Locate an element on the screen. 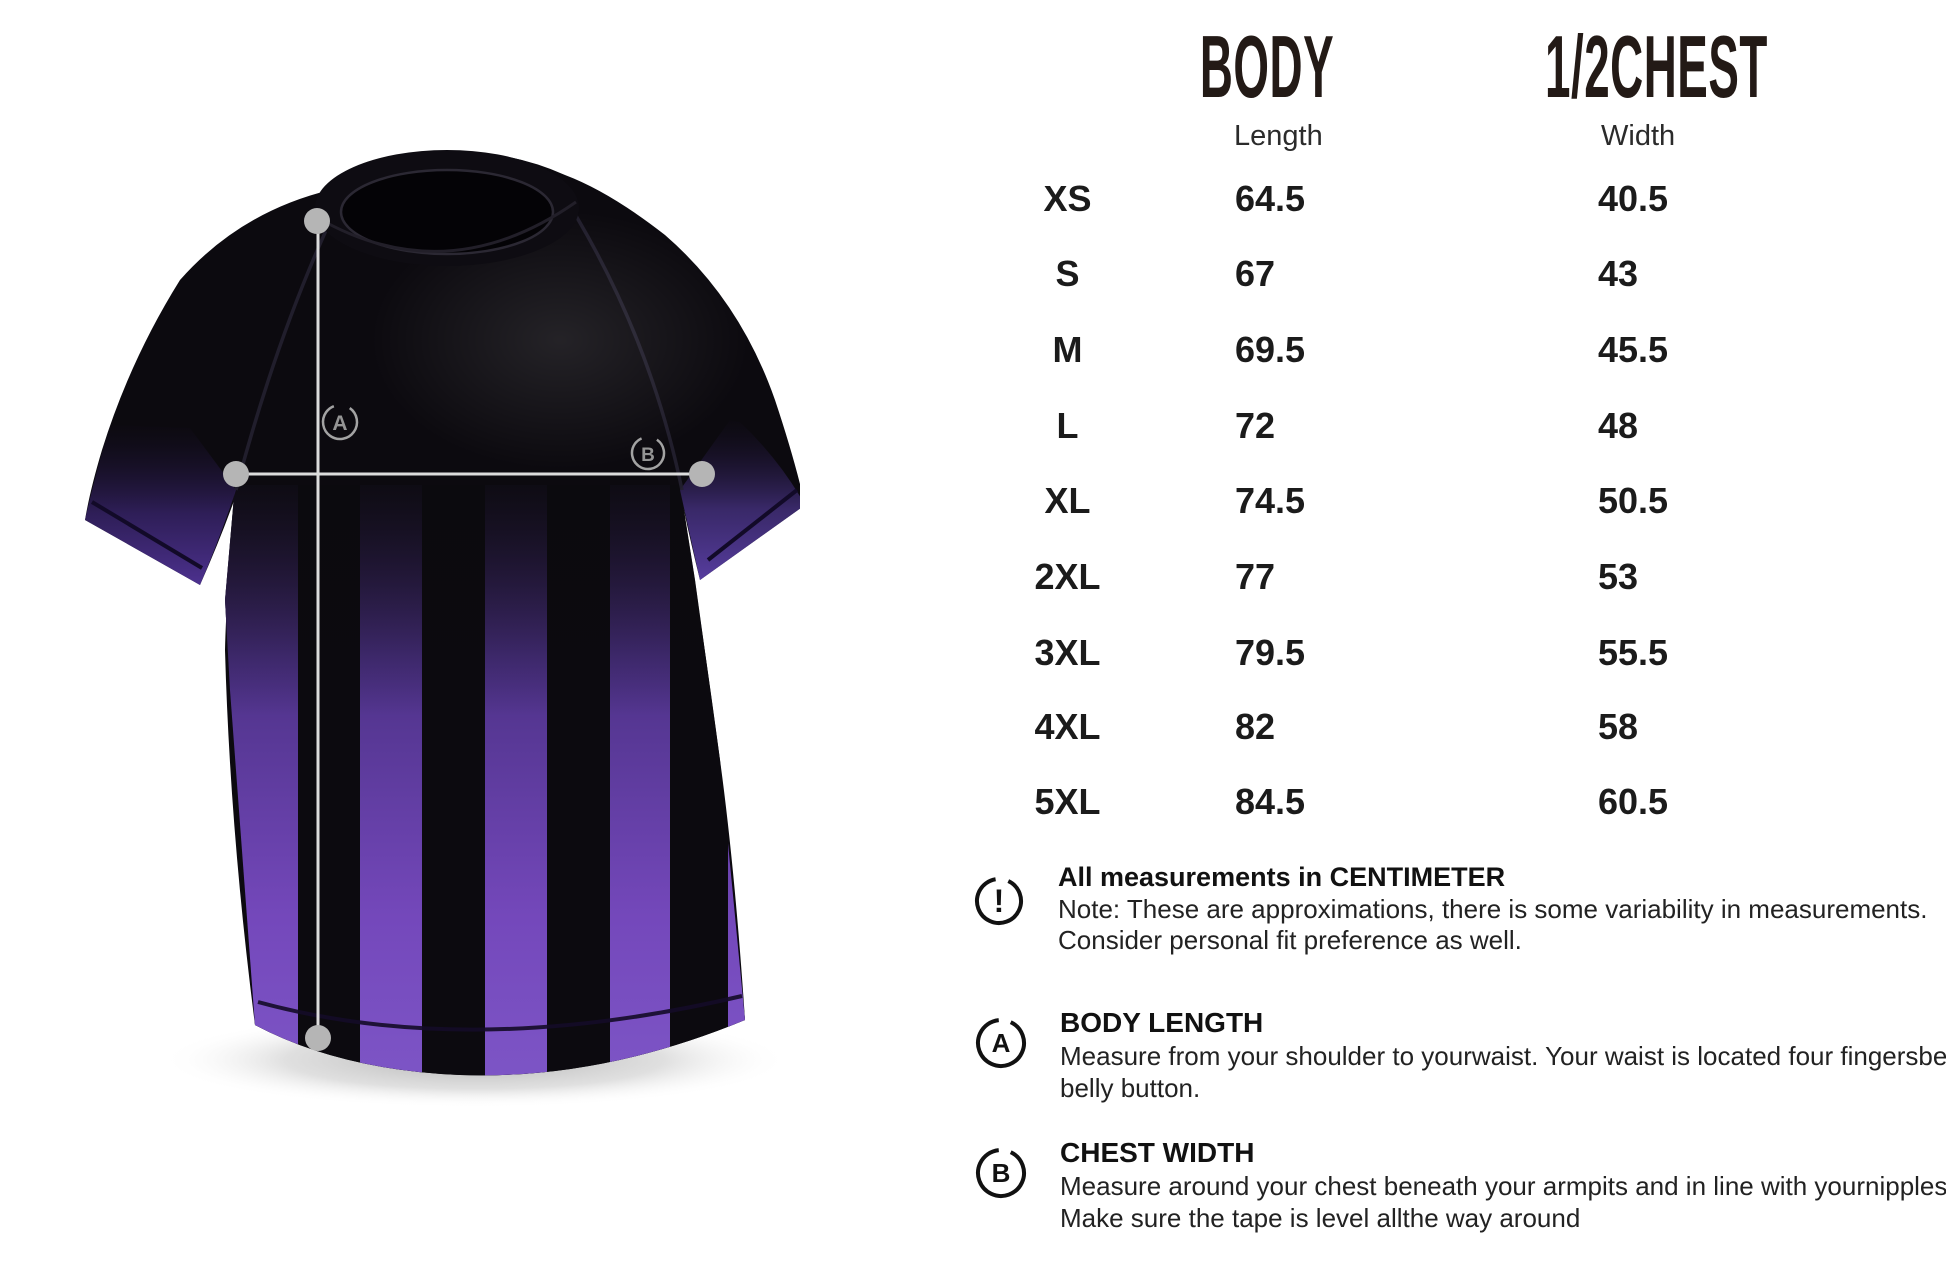 The width and height of the screenshot is (1946, 1267). size-label: 4XL is located at coordinates (1067, 726).